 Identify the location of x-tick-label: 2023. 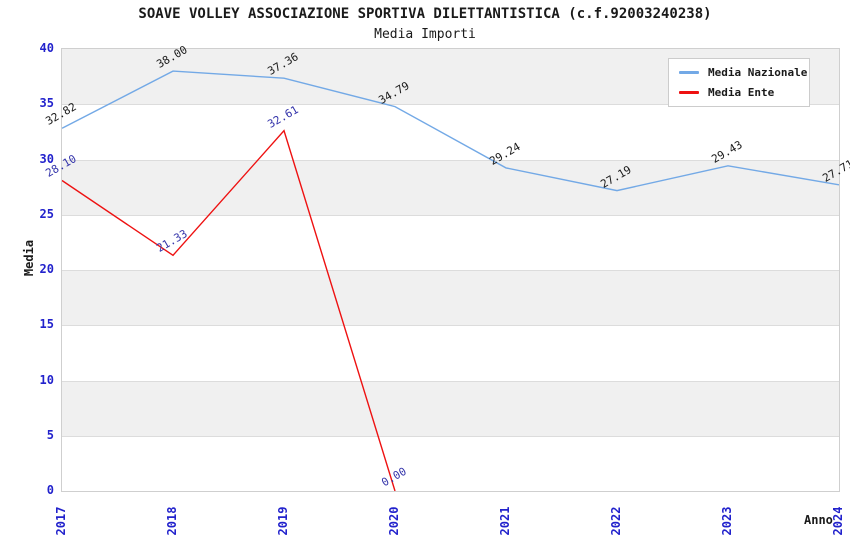
(727, 521).